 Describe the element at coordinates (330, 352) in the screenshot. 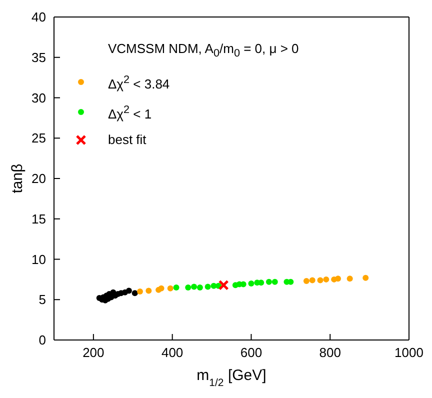

I see `x-tick-label: 800` at that location.